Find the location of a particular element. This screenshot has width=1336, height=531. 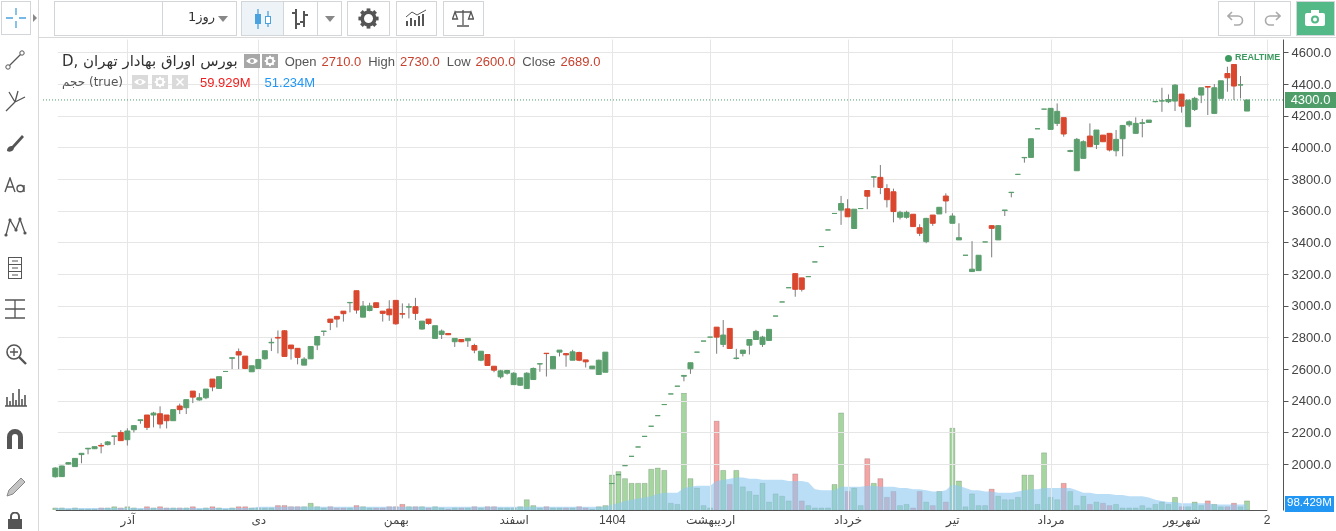

x-tick-label: شهریور is located at coordinates (1181, 520).